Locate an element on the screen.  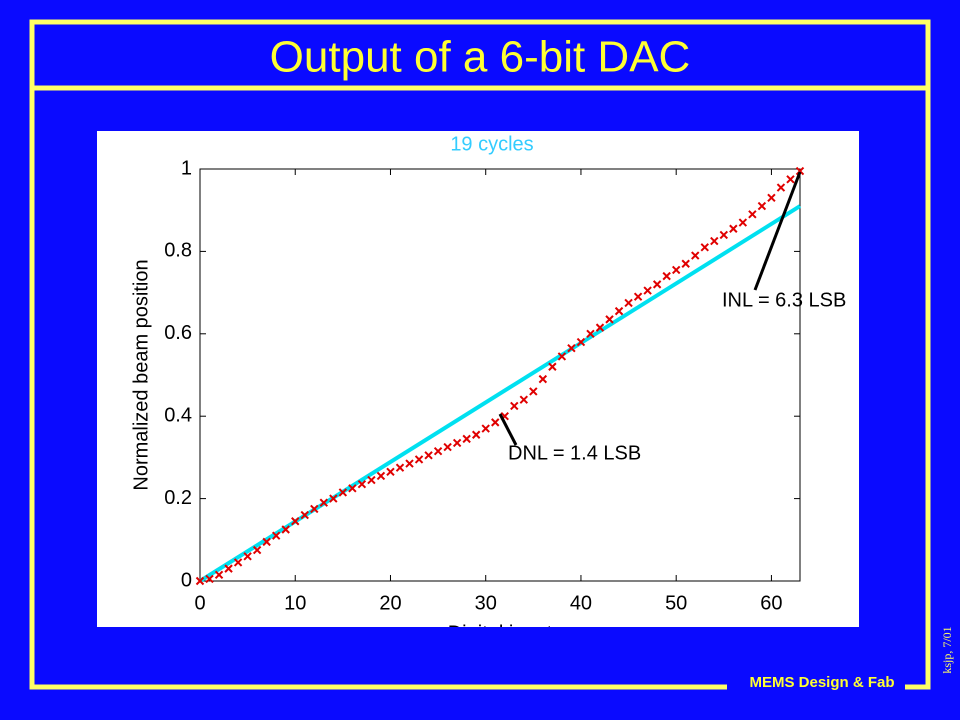
footer: MEMS Design & Fab is located at coordinates (821, 682).